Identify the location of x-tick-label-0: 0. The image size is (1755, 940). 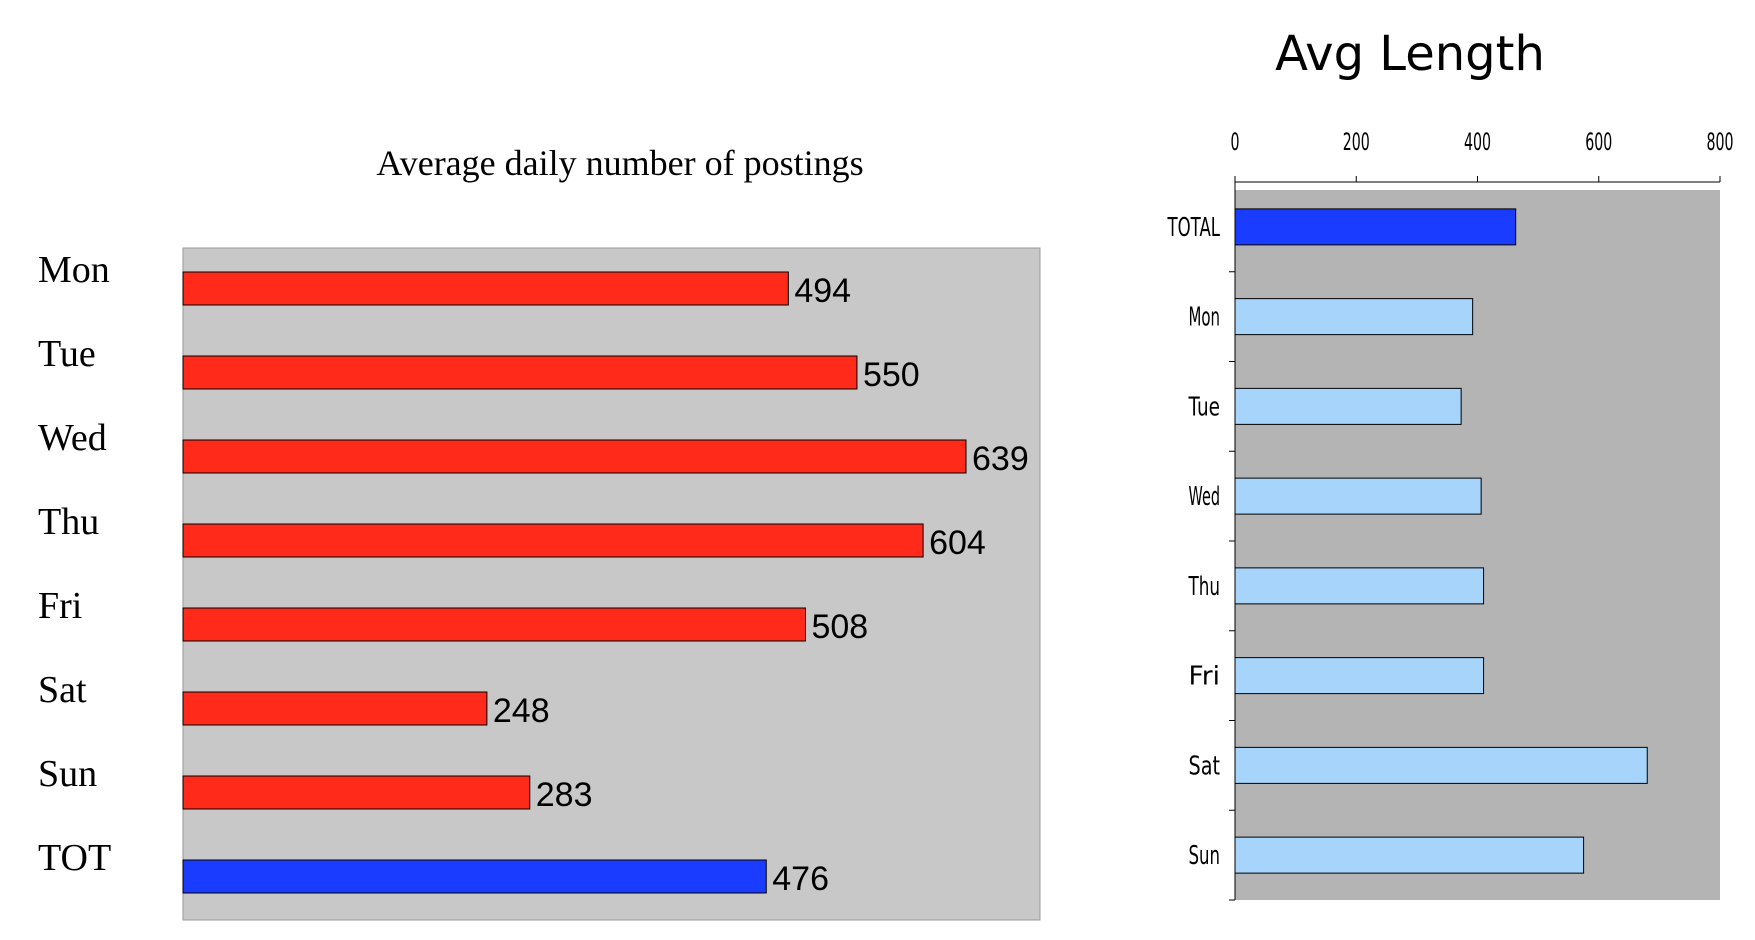
(1235, 142).